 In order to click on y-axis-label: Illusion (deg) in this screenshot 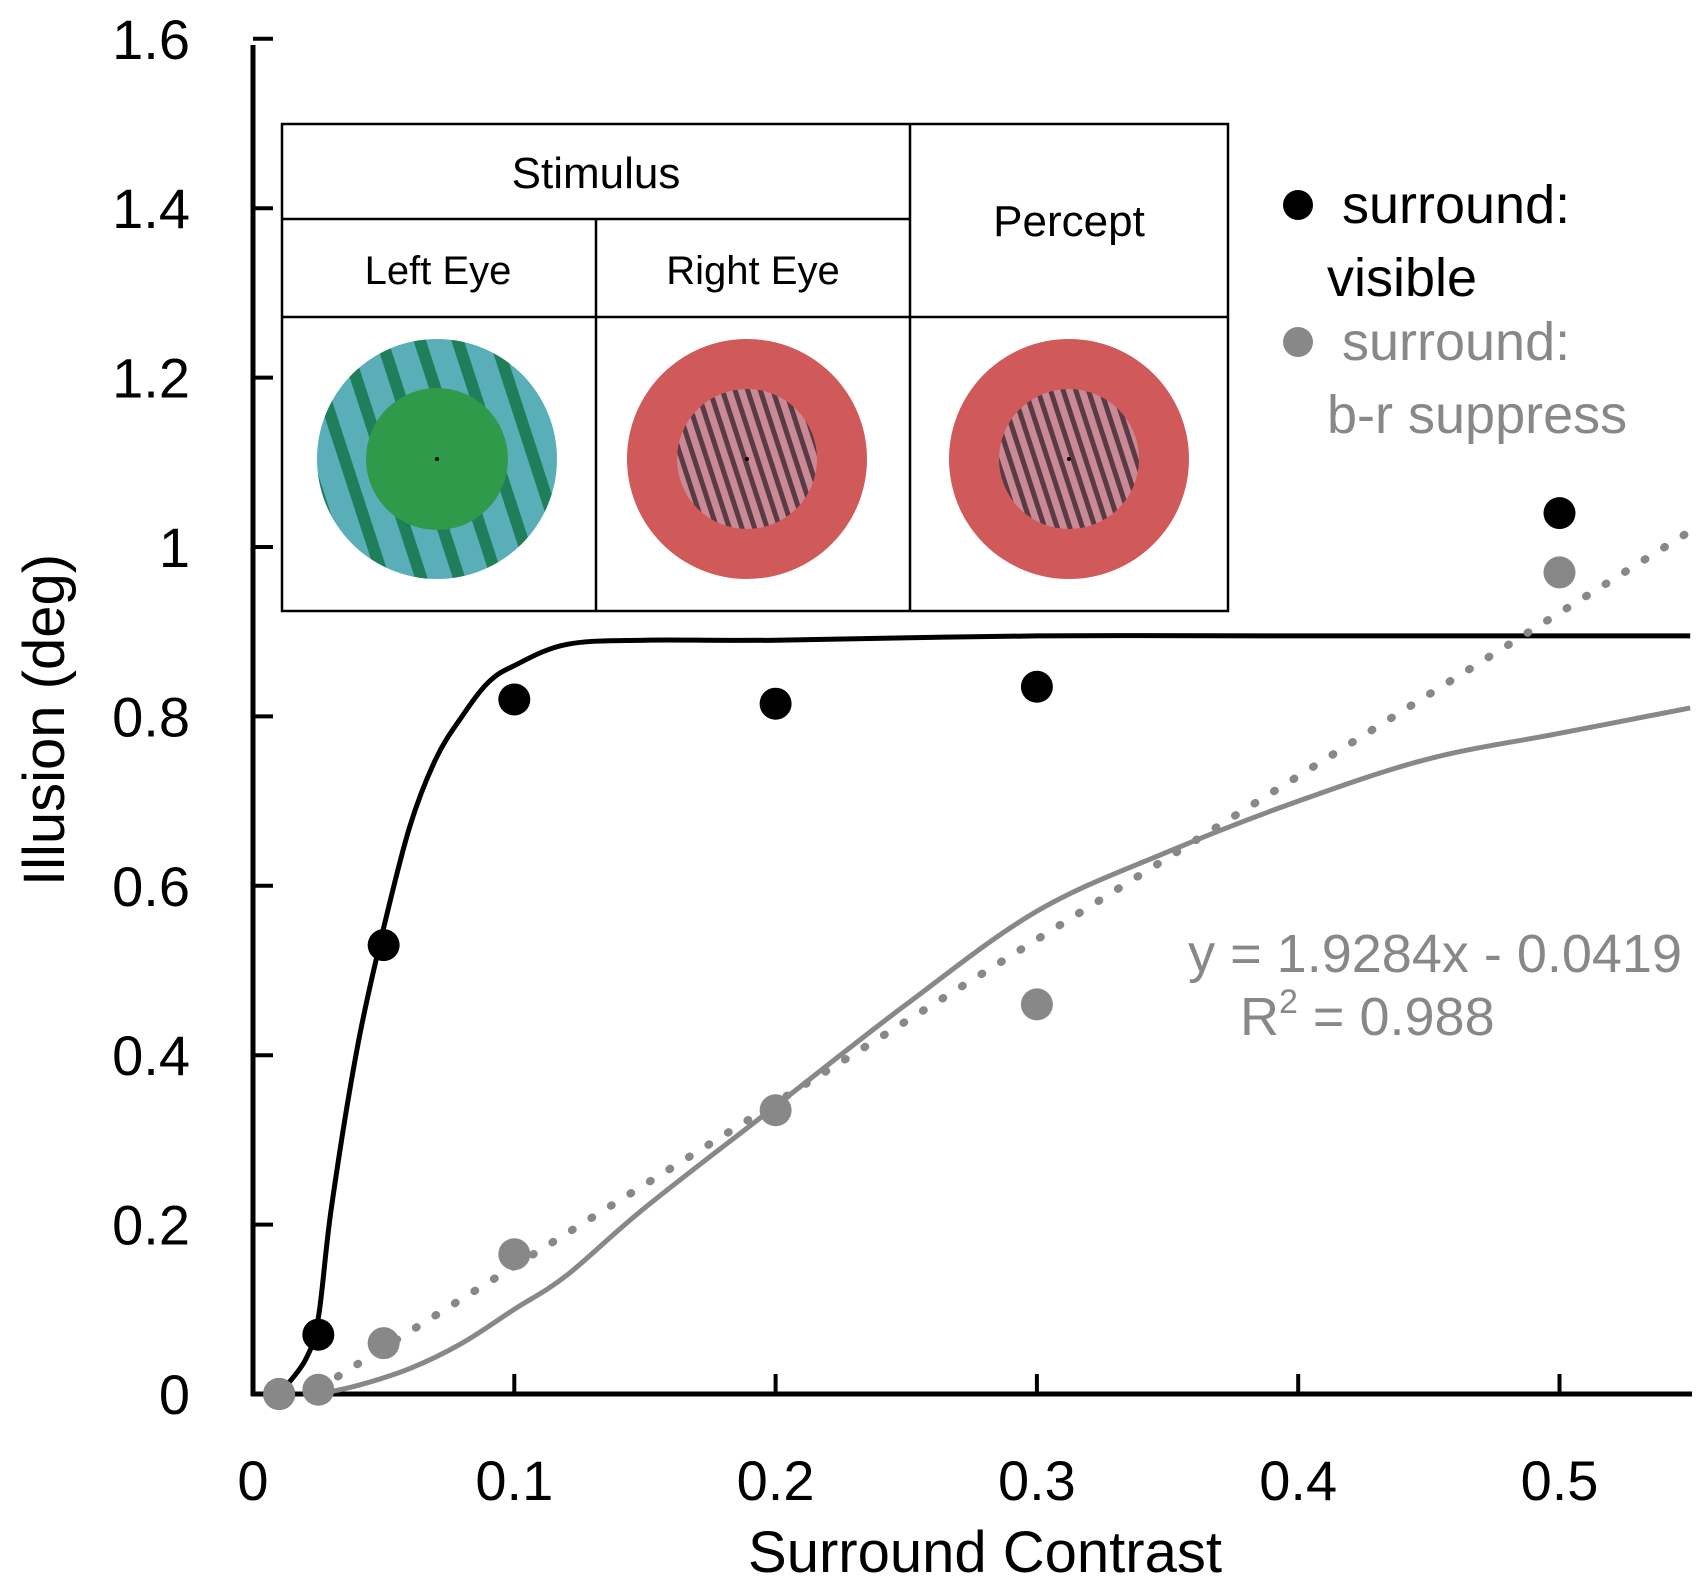, I will do `click(44, 720)`.